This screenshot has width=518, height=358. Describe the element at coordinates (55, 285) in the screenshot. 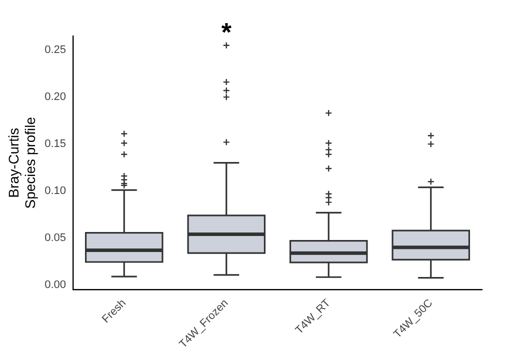

I see `y-tick-label: 0.00` at that location.